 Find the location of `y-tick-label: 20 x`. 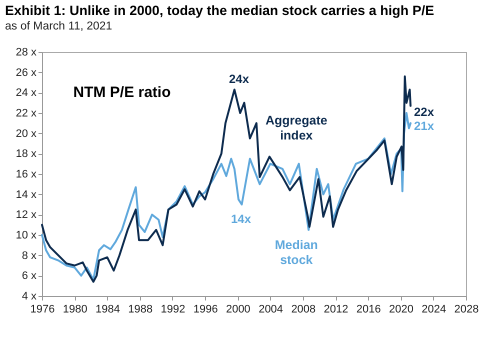

y-tick-label: 20 x is located at coordinates (26, 134).